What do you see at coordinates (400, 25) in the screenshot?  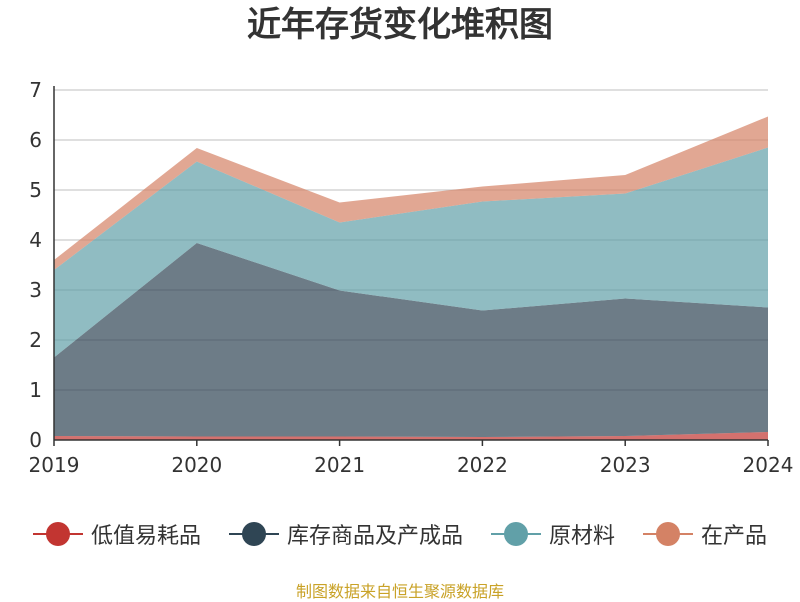 I see `chart-title: 近年存货变化堆积图` at bounding box center [400, 25].